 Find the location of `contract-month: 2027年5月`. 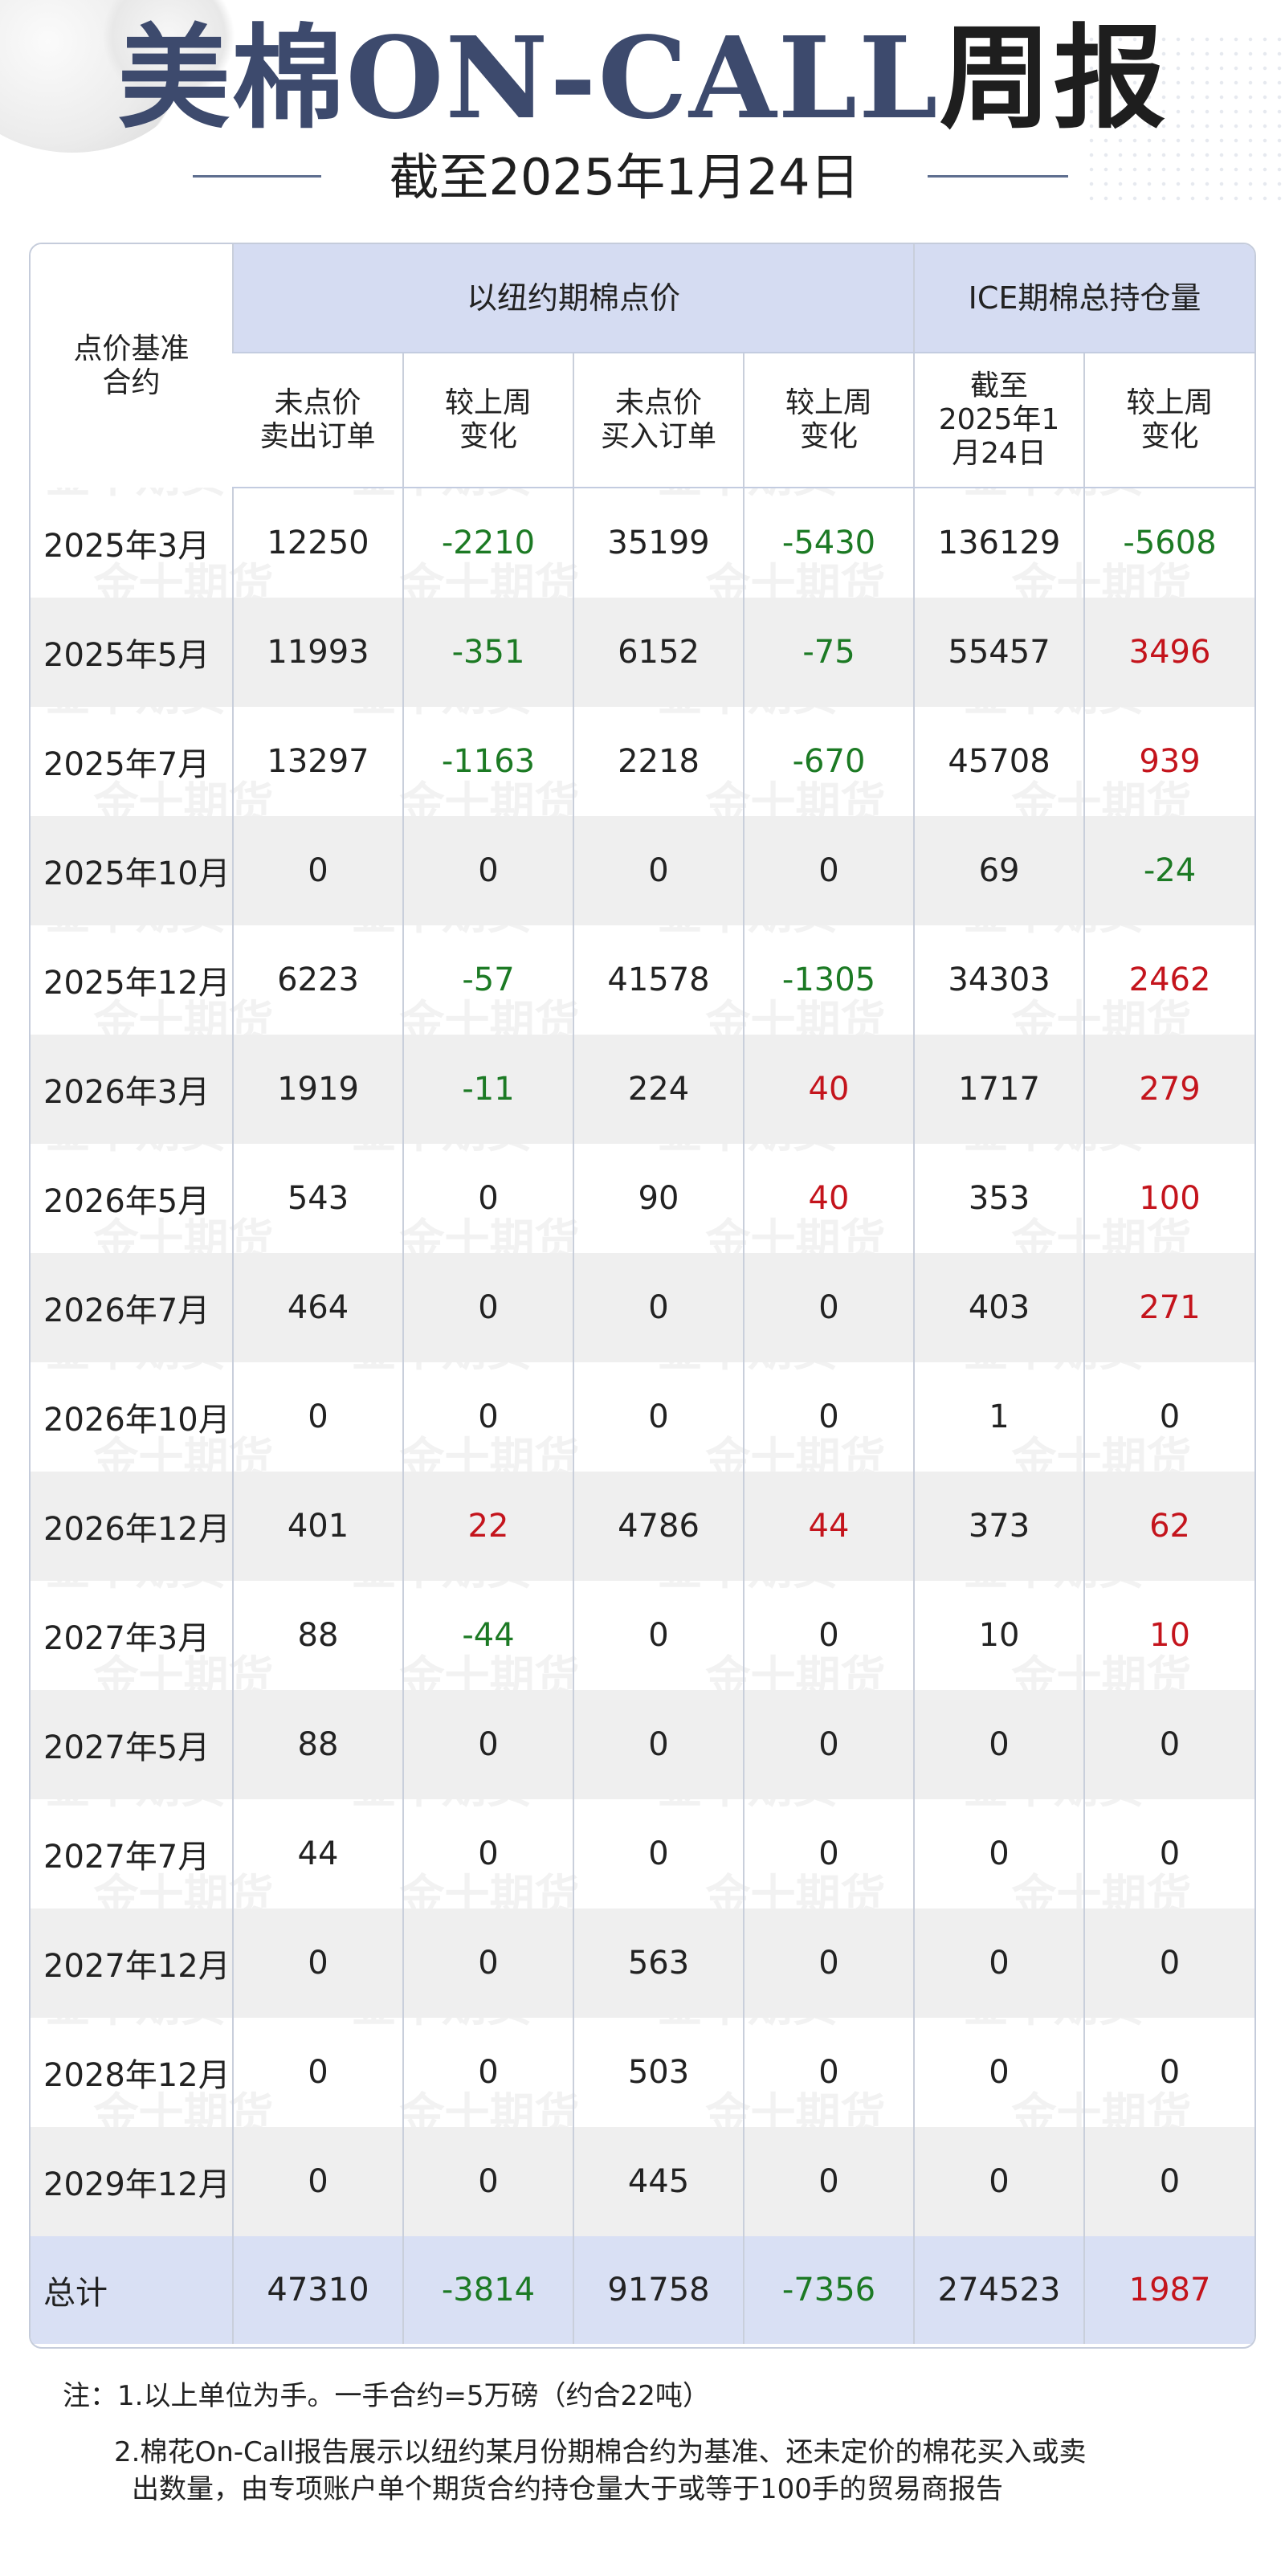

contract-month: 2027年5月 is located at coordinates (132, 1744).